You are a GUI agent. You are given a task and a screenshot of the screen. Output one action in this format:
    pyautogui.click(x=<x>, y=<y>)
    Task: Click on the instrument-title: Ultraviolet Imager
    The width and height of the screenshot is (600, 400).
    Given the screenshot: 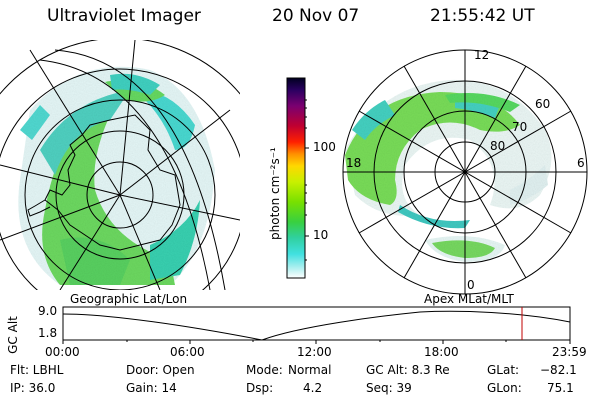 What is the action you would take?
    pyautogui.click(x=124, y=16)
    